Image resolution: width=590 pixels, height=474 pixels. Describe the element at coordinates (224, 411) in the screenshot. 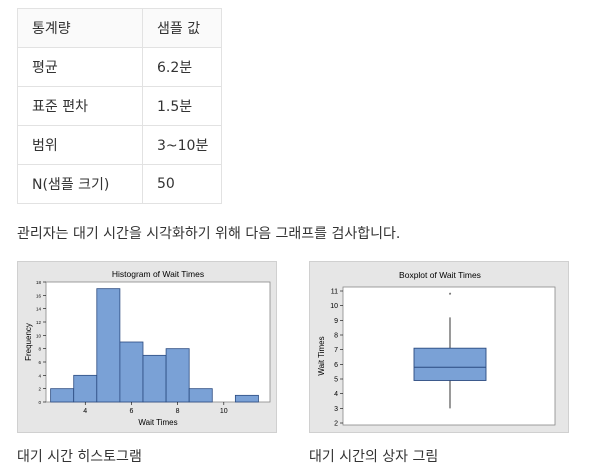

I see `histogram-x-tick-label: 10` at that location.